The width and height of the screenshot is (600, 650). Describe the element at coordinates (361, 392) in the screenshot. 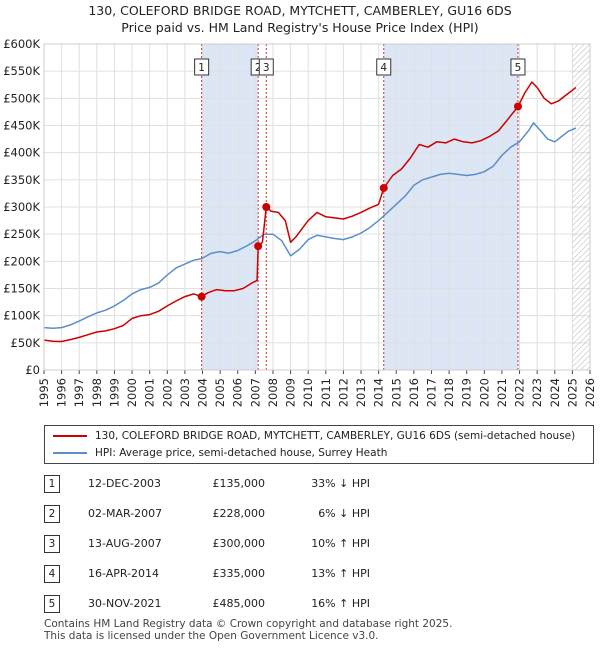

I see `x-tick-label: 2013` at that location.